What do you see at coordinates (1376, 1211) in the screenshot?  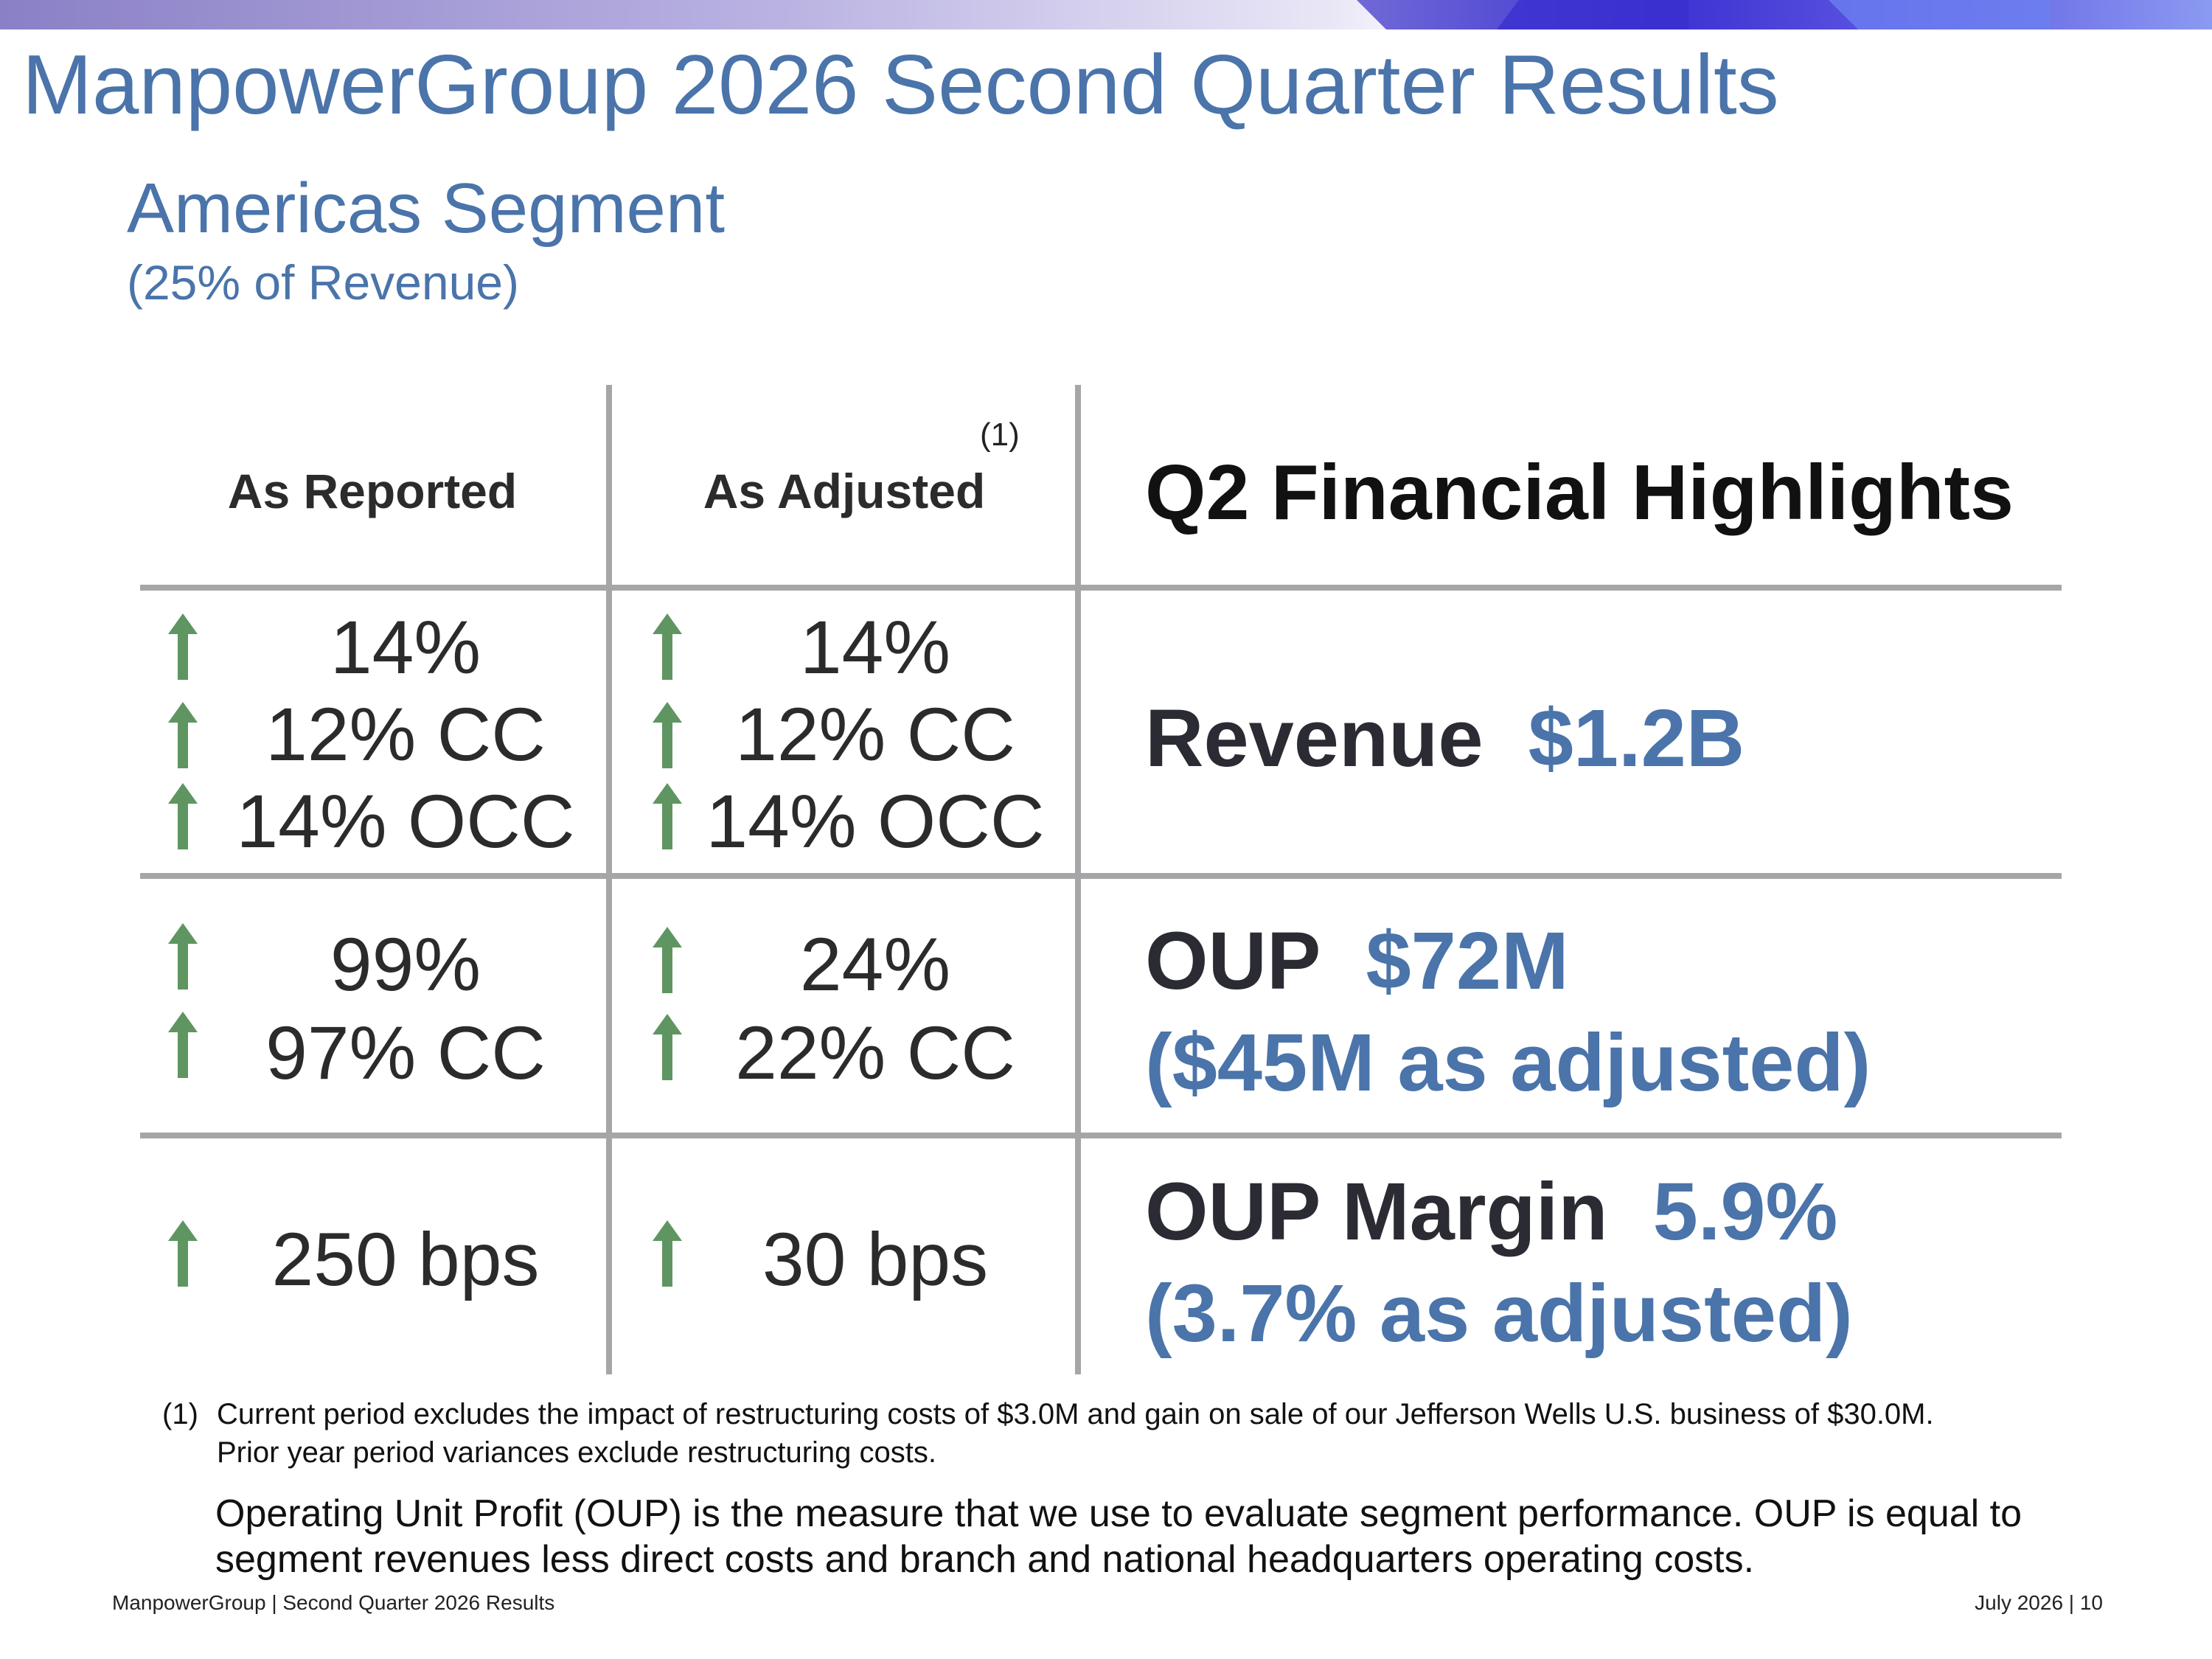 I see `margin-label: OUP Margin` at bounding box center [1376, 1211].